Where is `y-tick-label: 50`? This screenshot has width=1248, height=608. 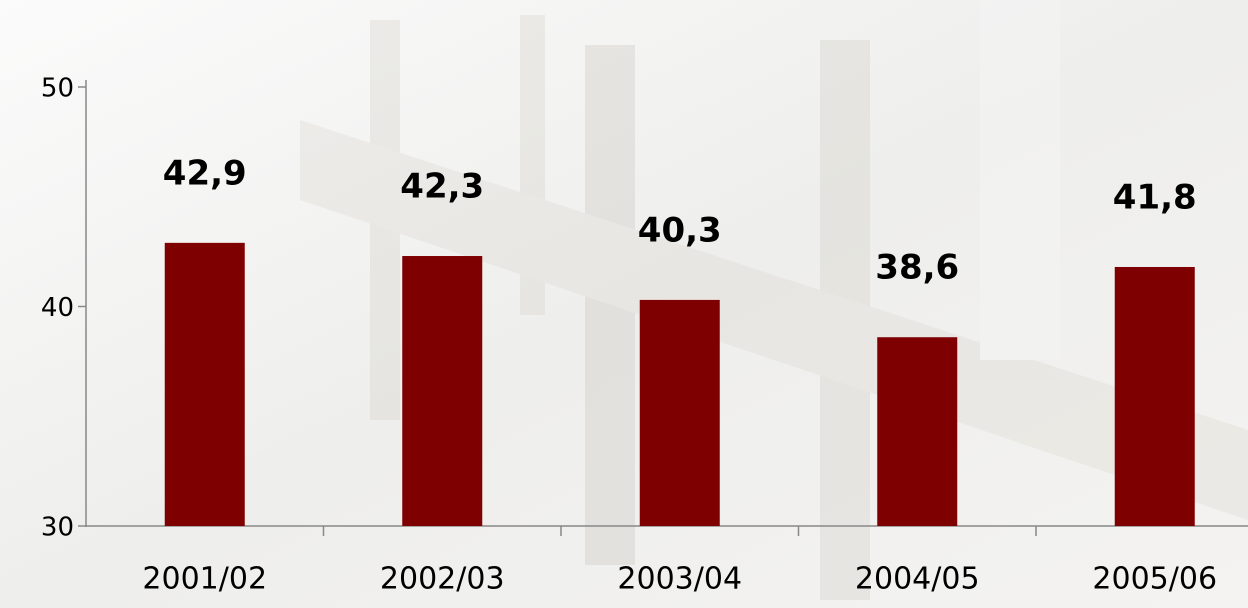 y-tick-label: 50 is located at coordinates (57, 89).